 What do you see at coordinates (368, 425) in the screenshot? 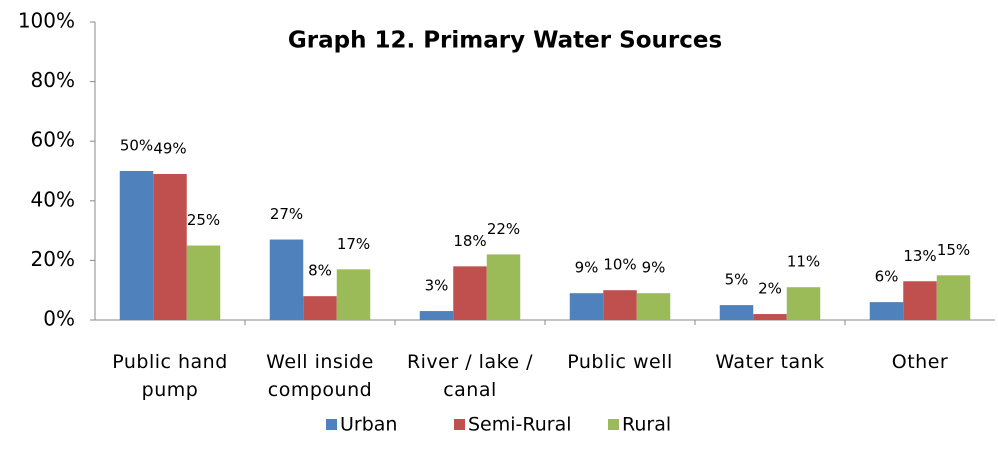
I see `legend-label: Urban` at bounding box center [368, 425].